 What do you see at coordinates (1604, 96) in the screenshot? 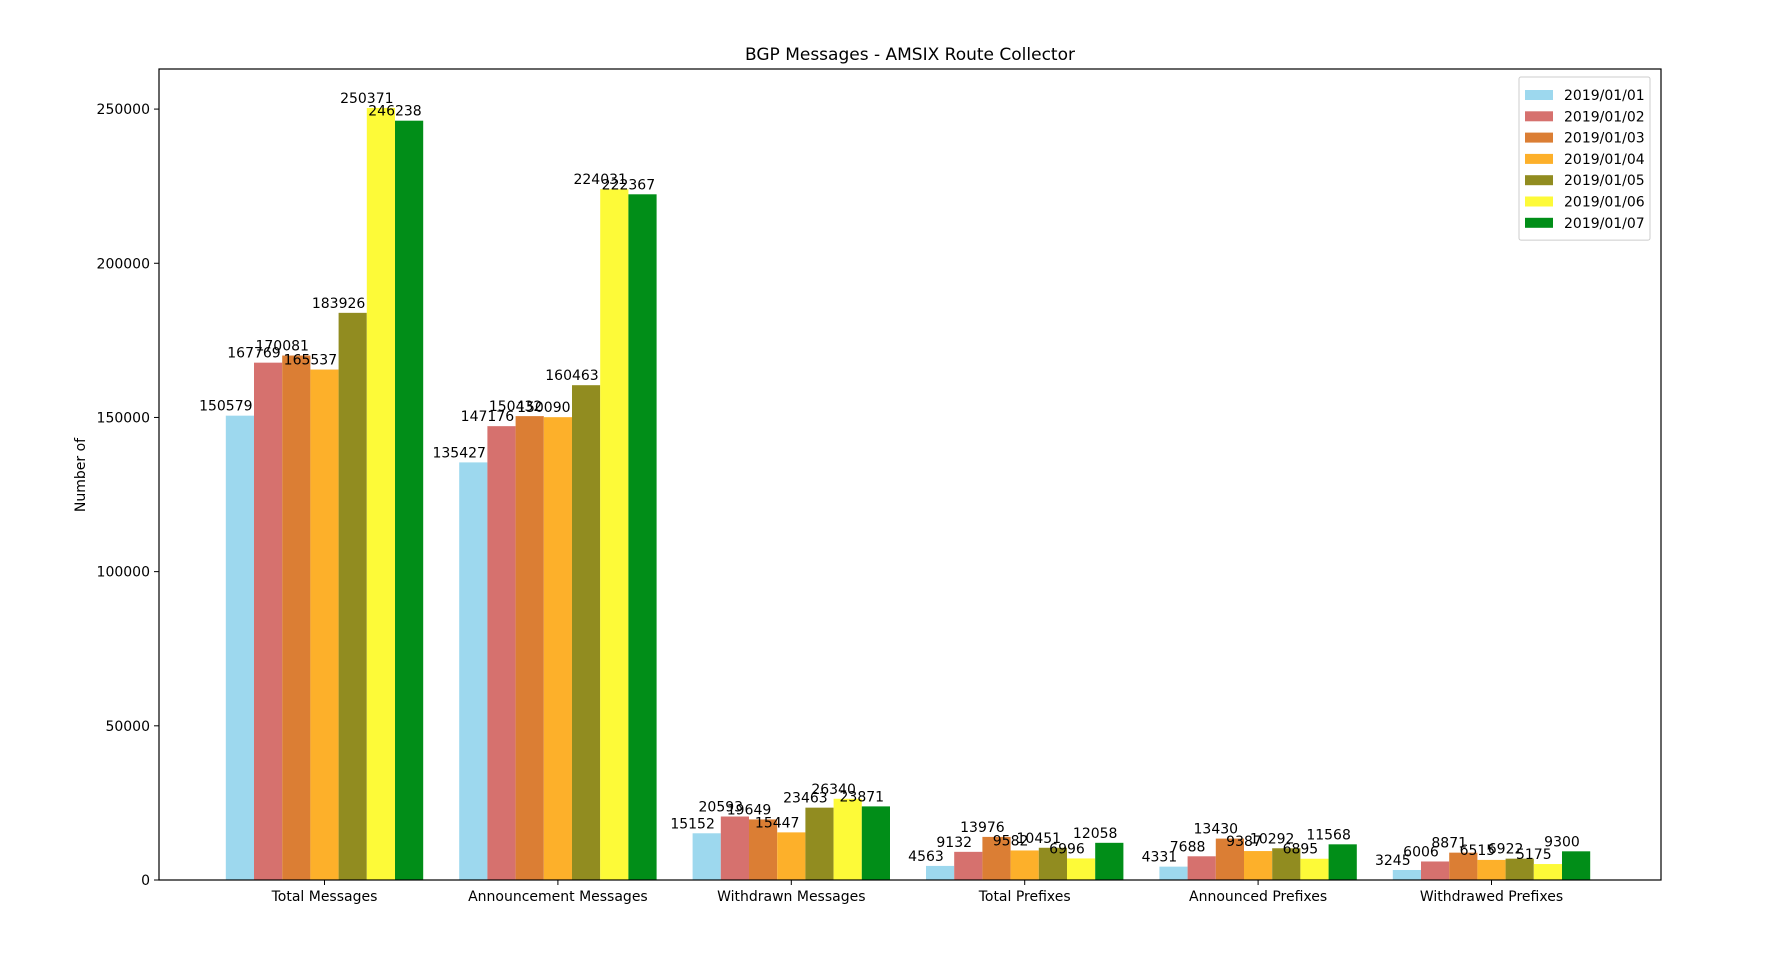
I see `legend-label: 2019/01/01` at bounding box center [1604, 96].